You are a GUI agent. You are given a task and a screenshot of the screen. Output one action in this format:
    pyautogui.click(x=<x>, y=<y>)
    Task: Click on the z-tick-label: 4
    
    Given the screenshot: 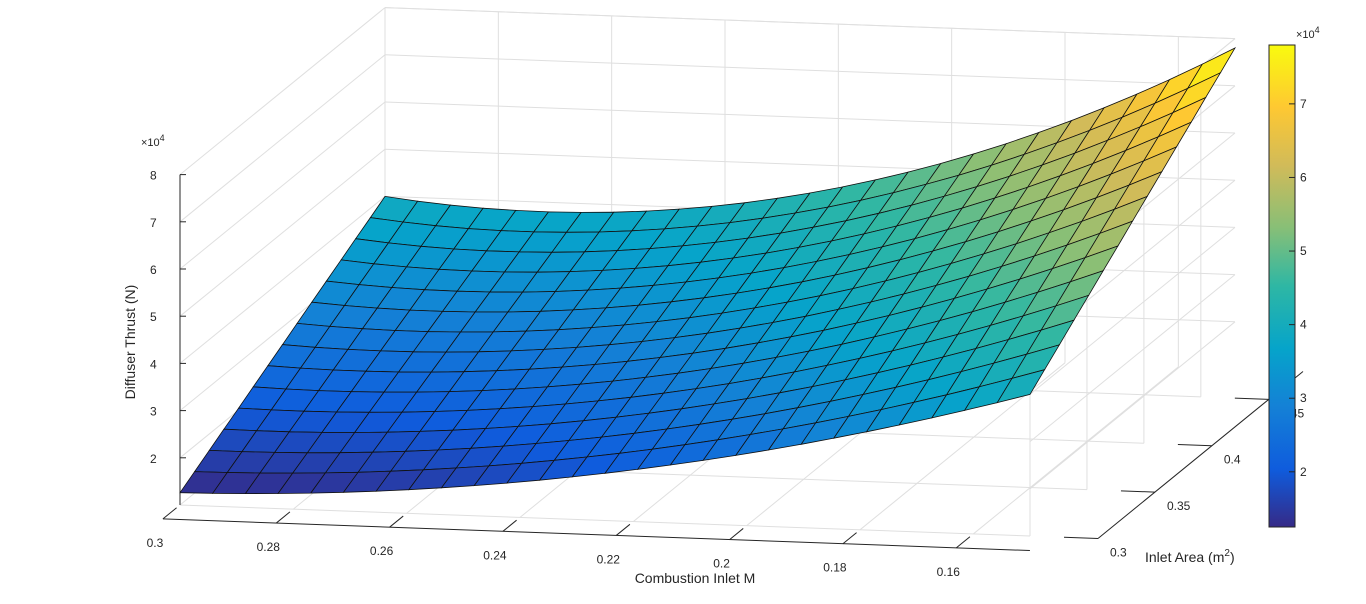 What is the action you would take?
    pyautogui.click(x=153, y=364)
    